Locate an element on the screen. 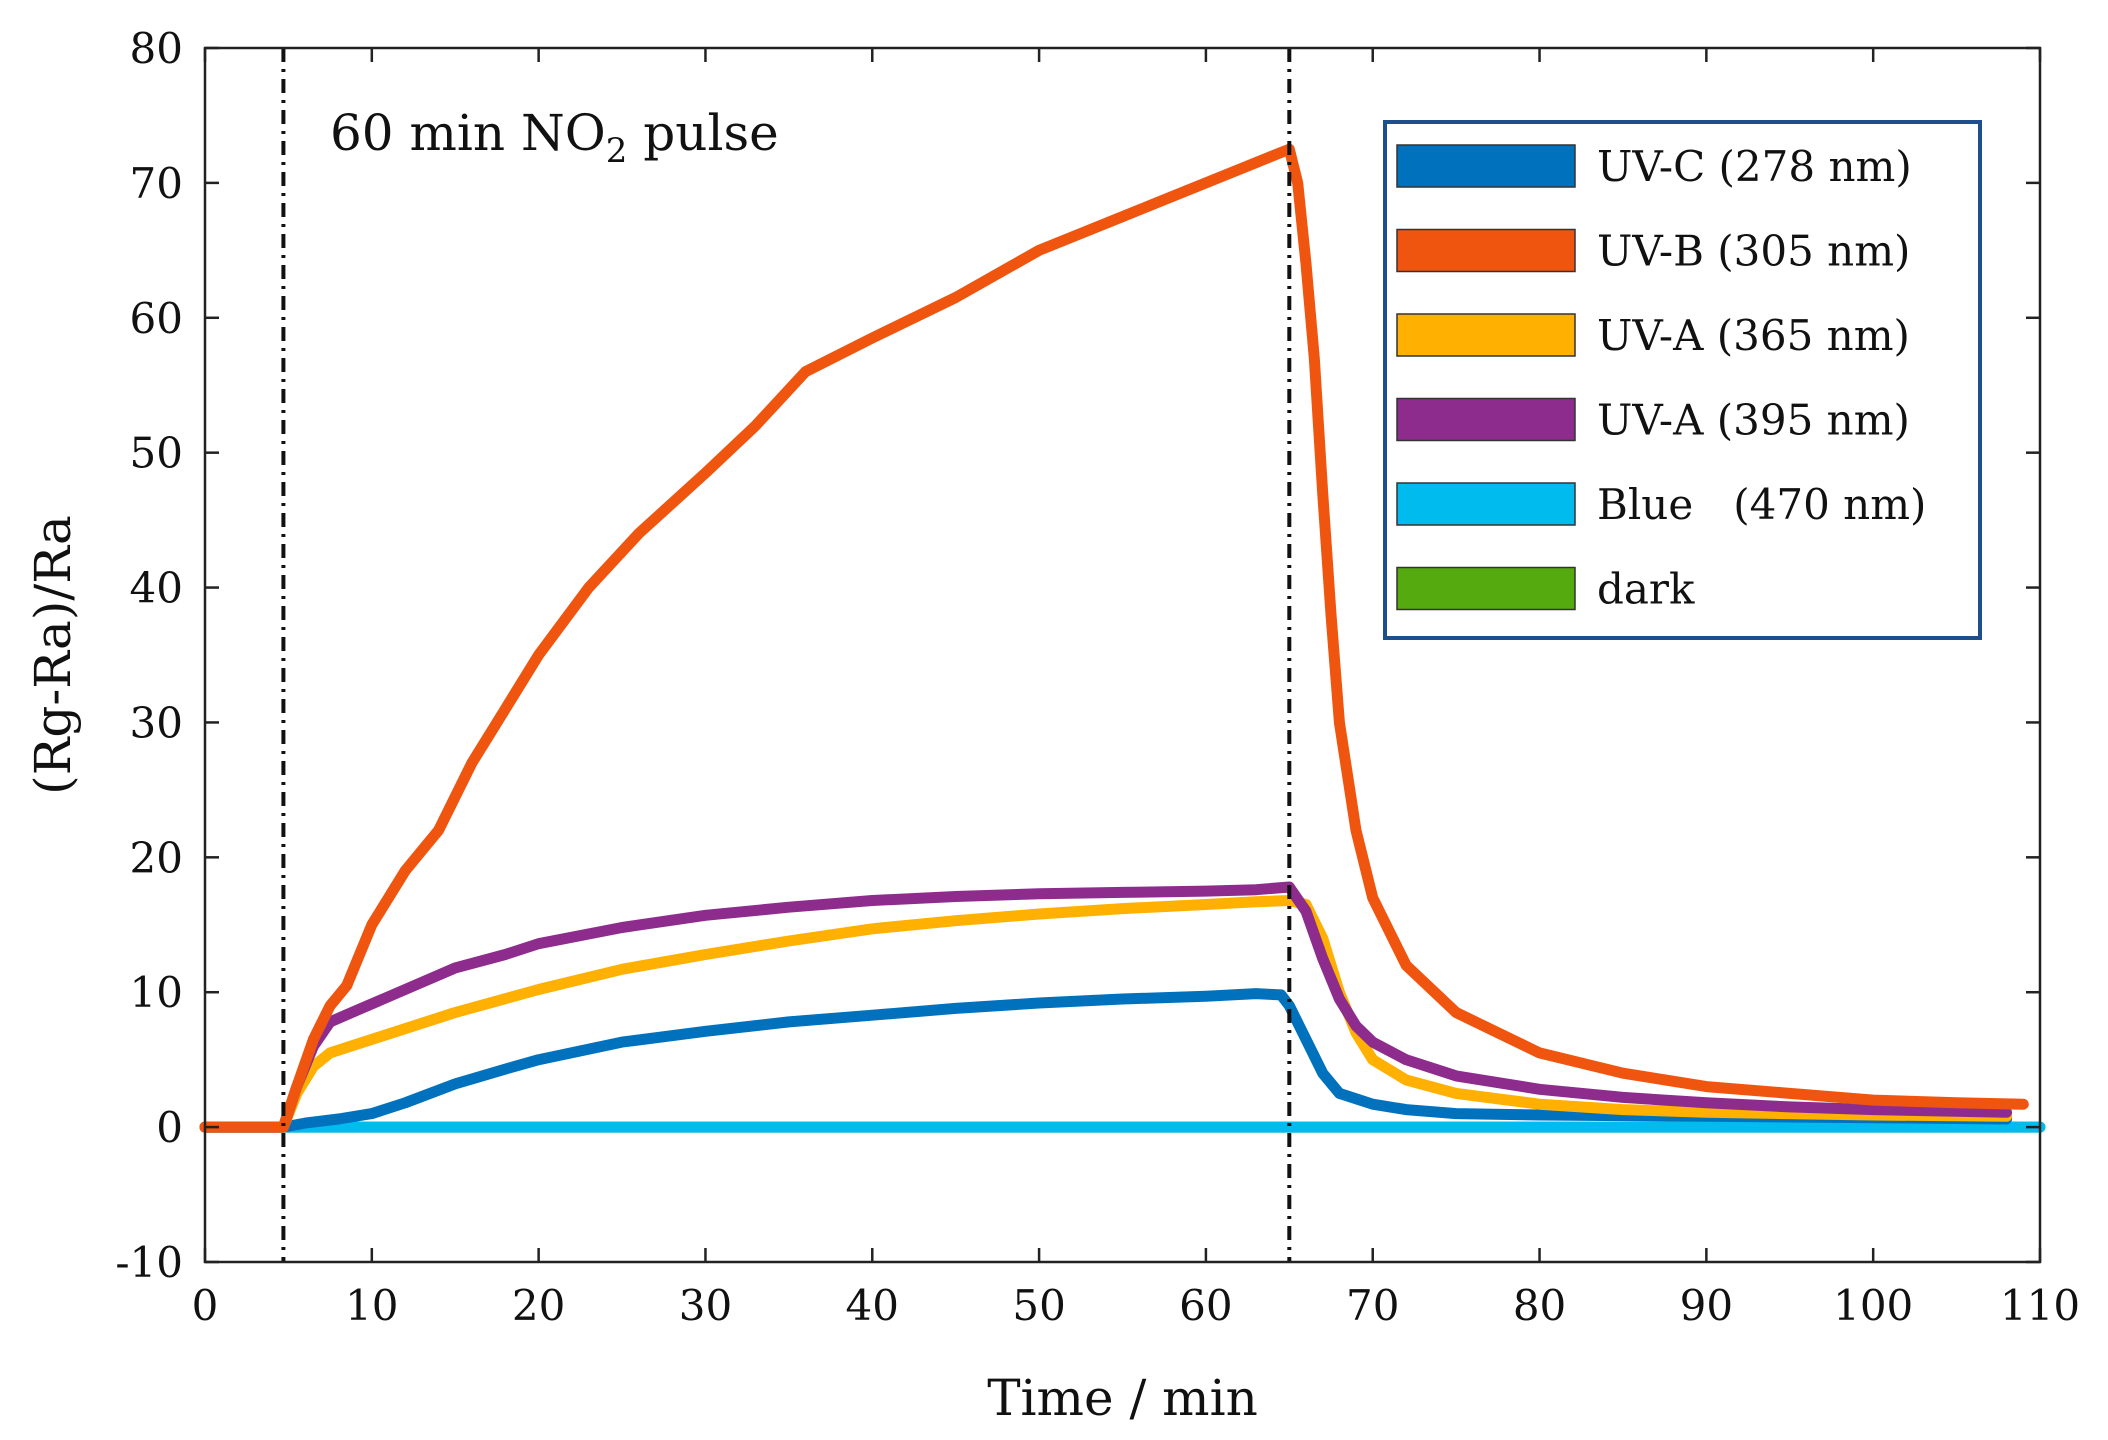 The height and width of the screenshot is (1440, 2108). x-tick-label: 10 is located at coordinates (371, 1305).